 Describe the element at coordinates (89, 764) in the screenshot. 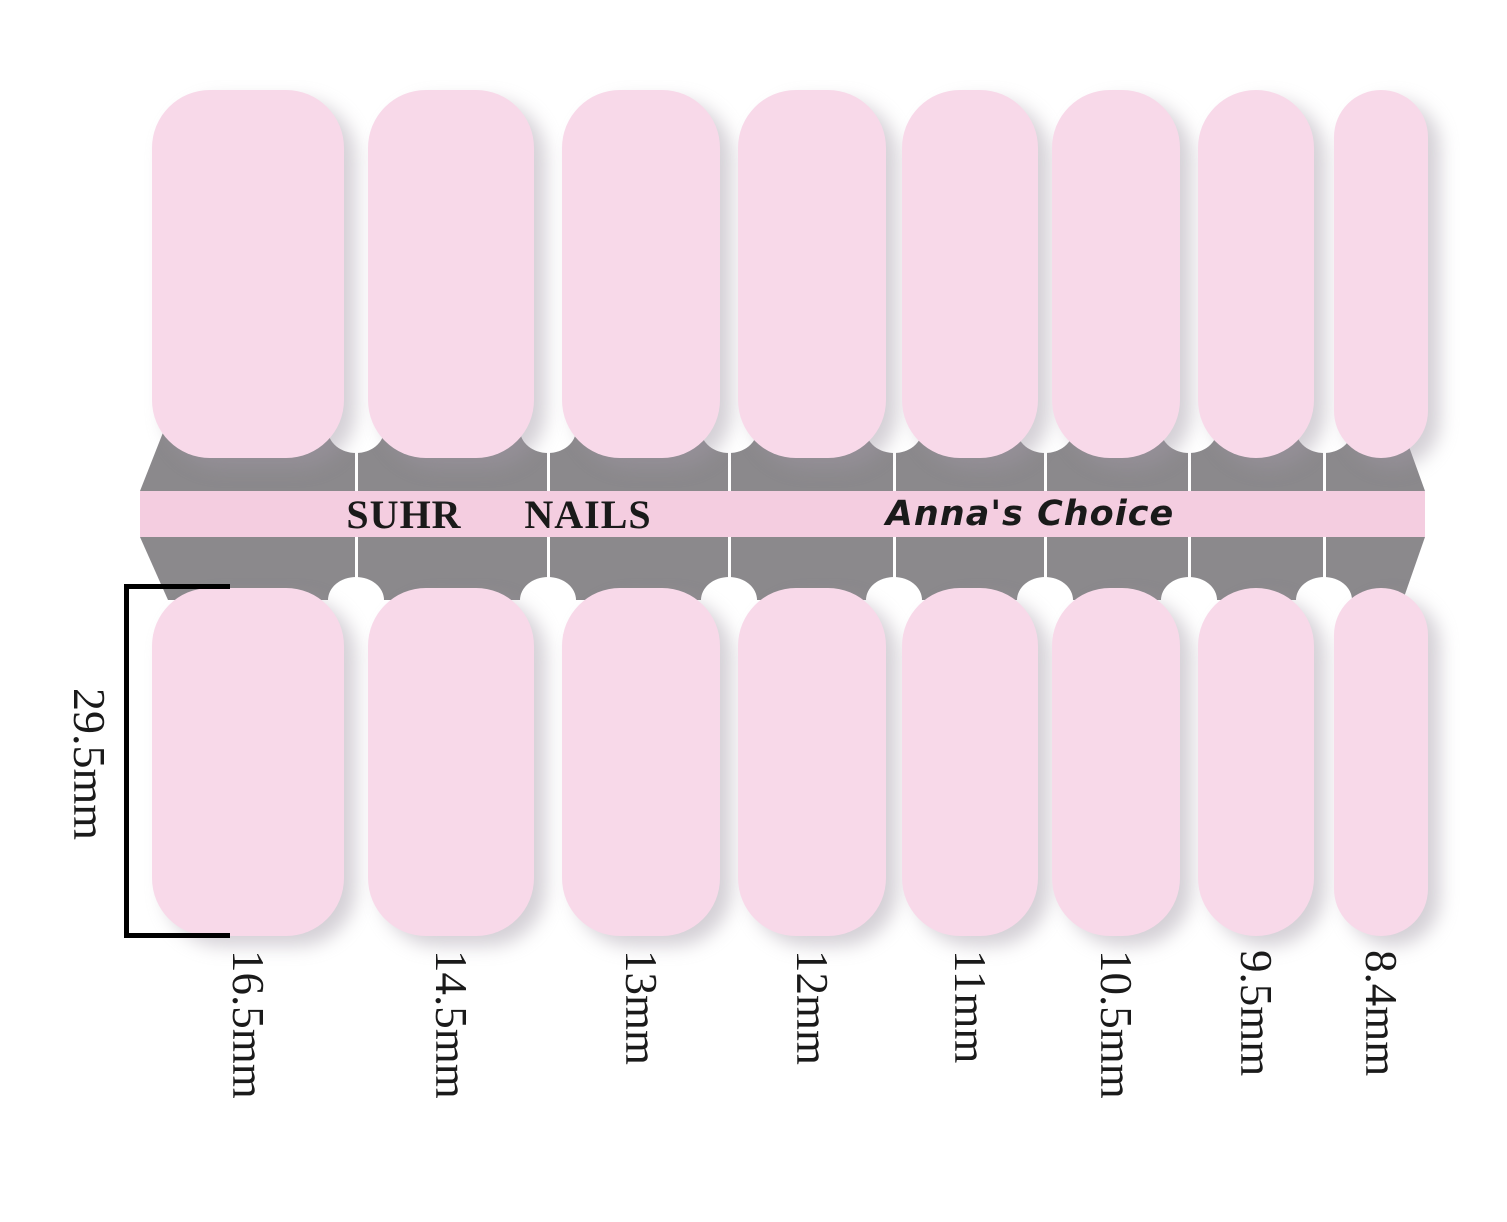

I see `length-measurement-label: 29.5mm` at that location.